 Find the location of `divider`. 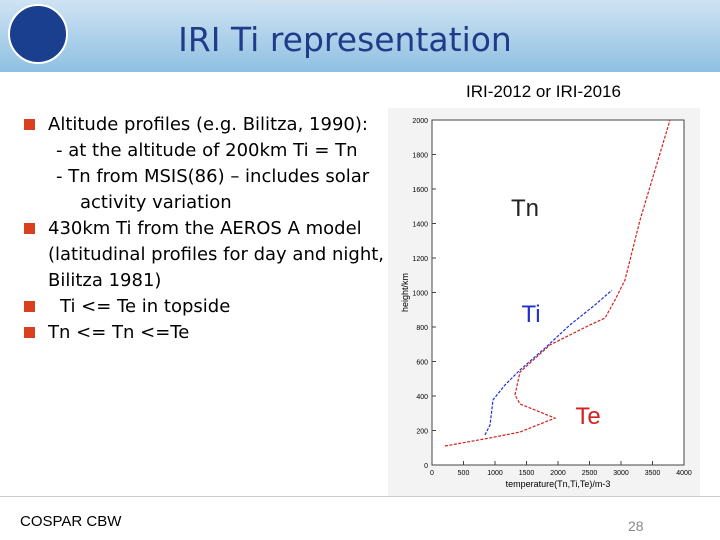

divider is located at coordinates (360, 496).